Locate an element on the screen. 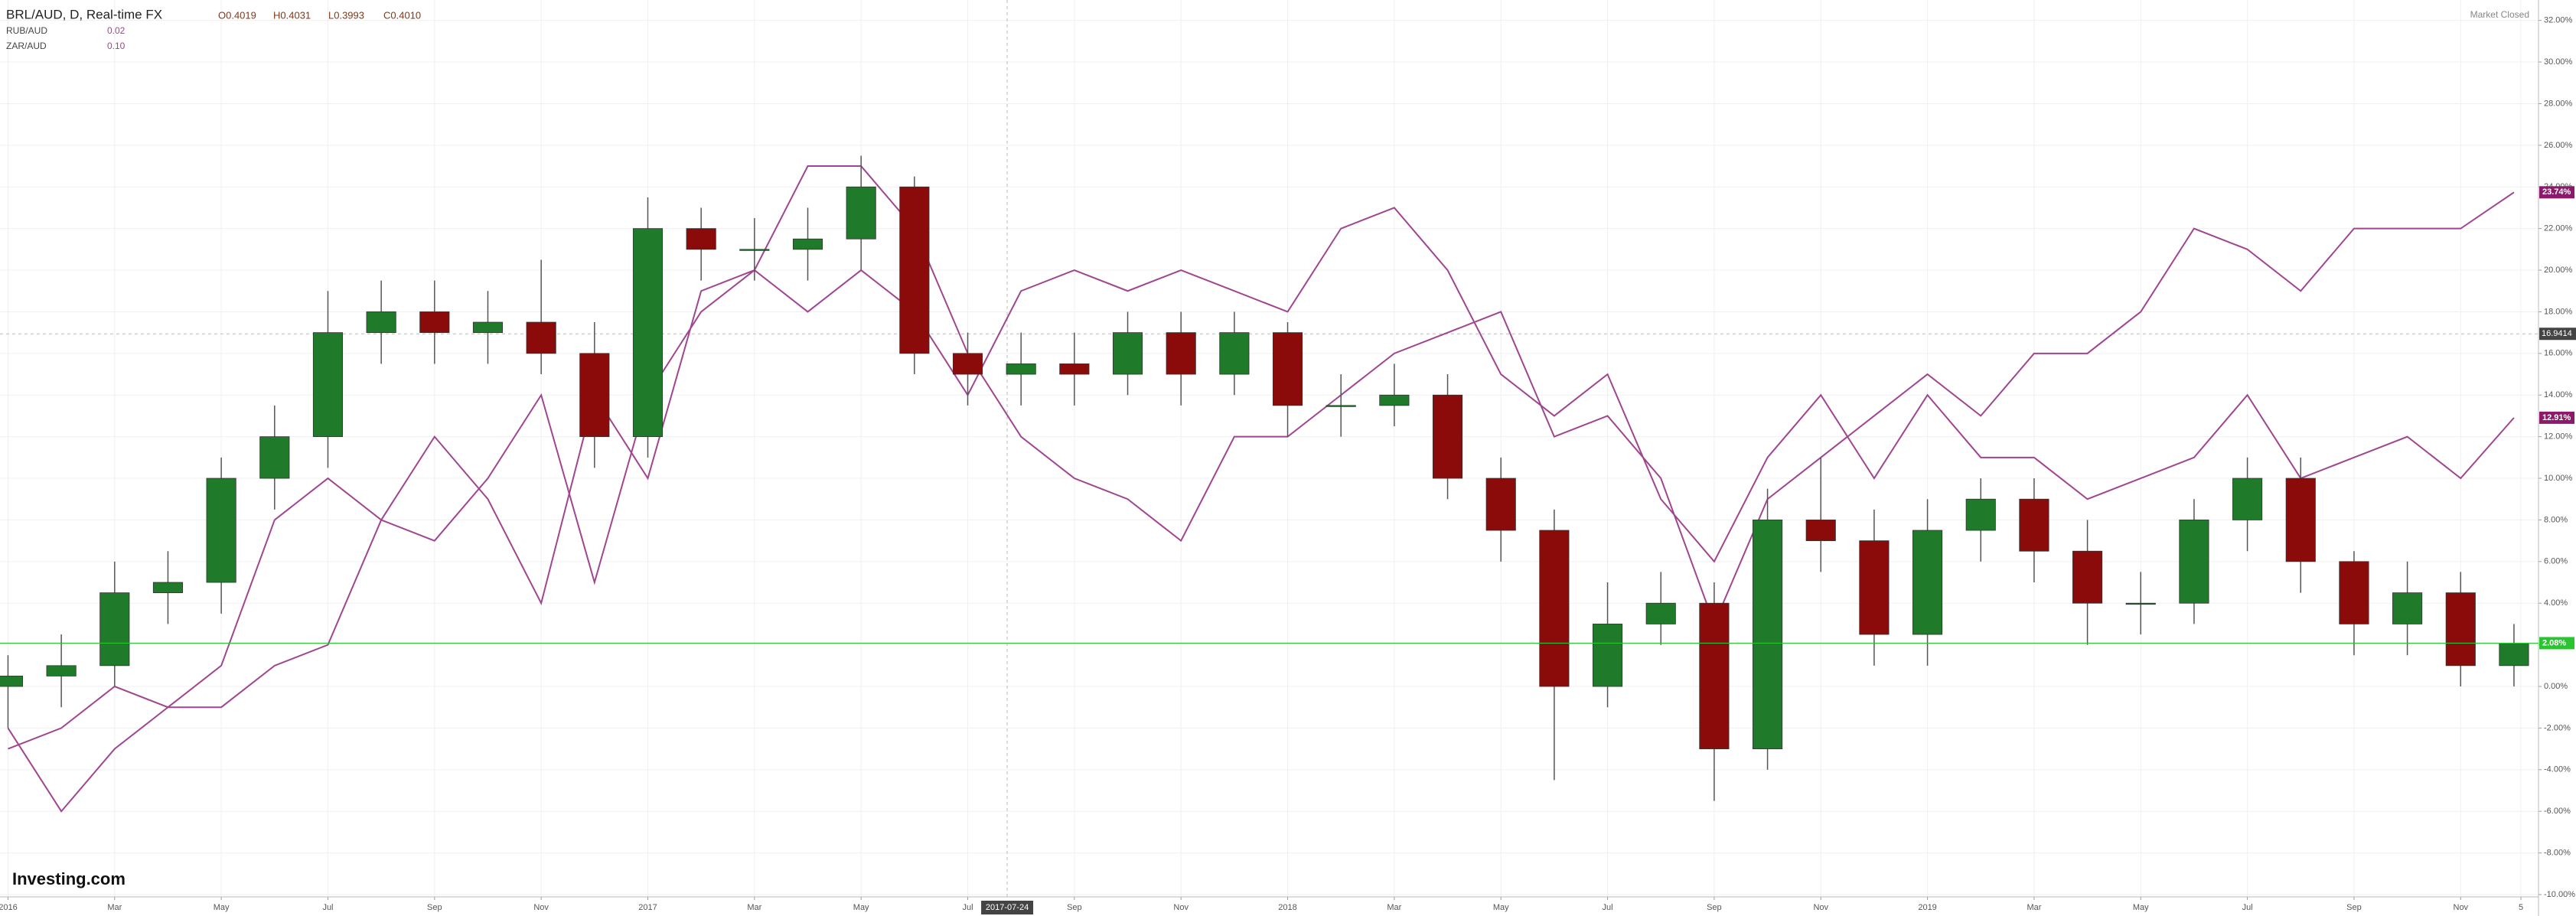 The image size is (2576, 916). series-end-label: 23.74% is located at coordinates (2556, 192).